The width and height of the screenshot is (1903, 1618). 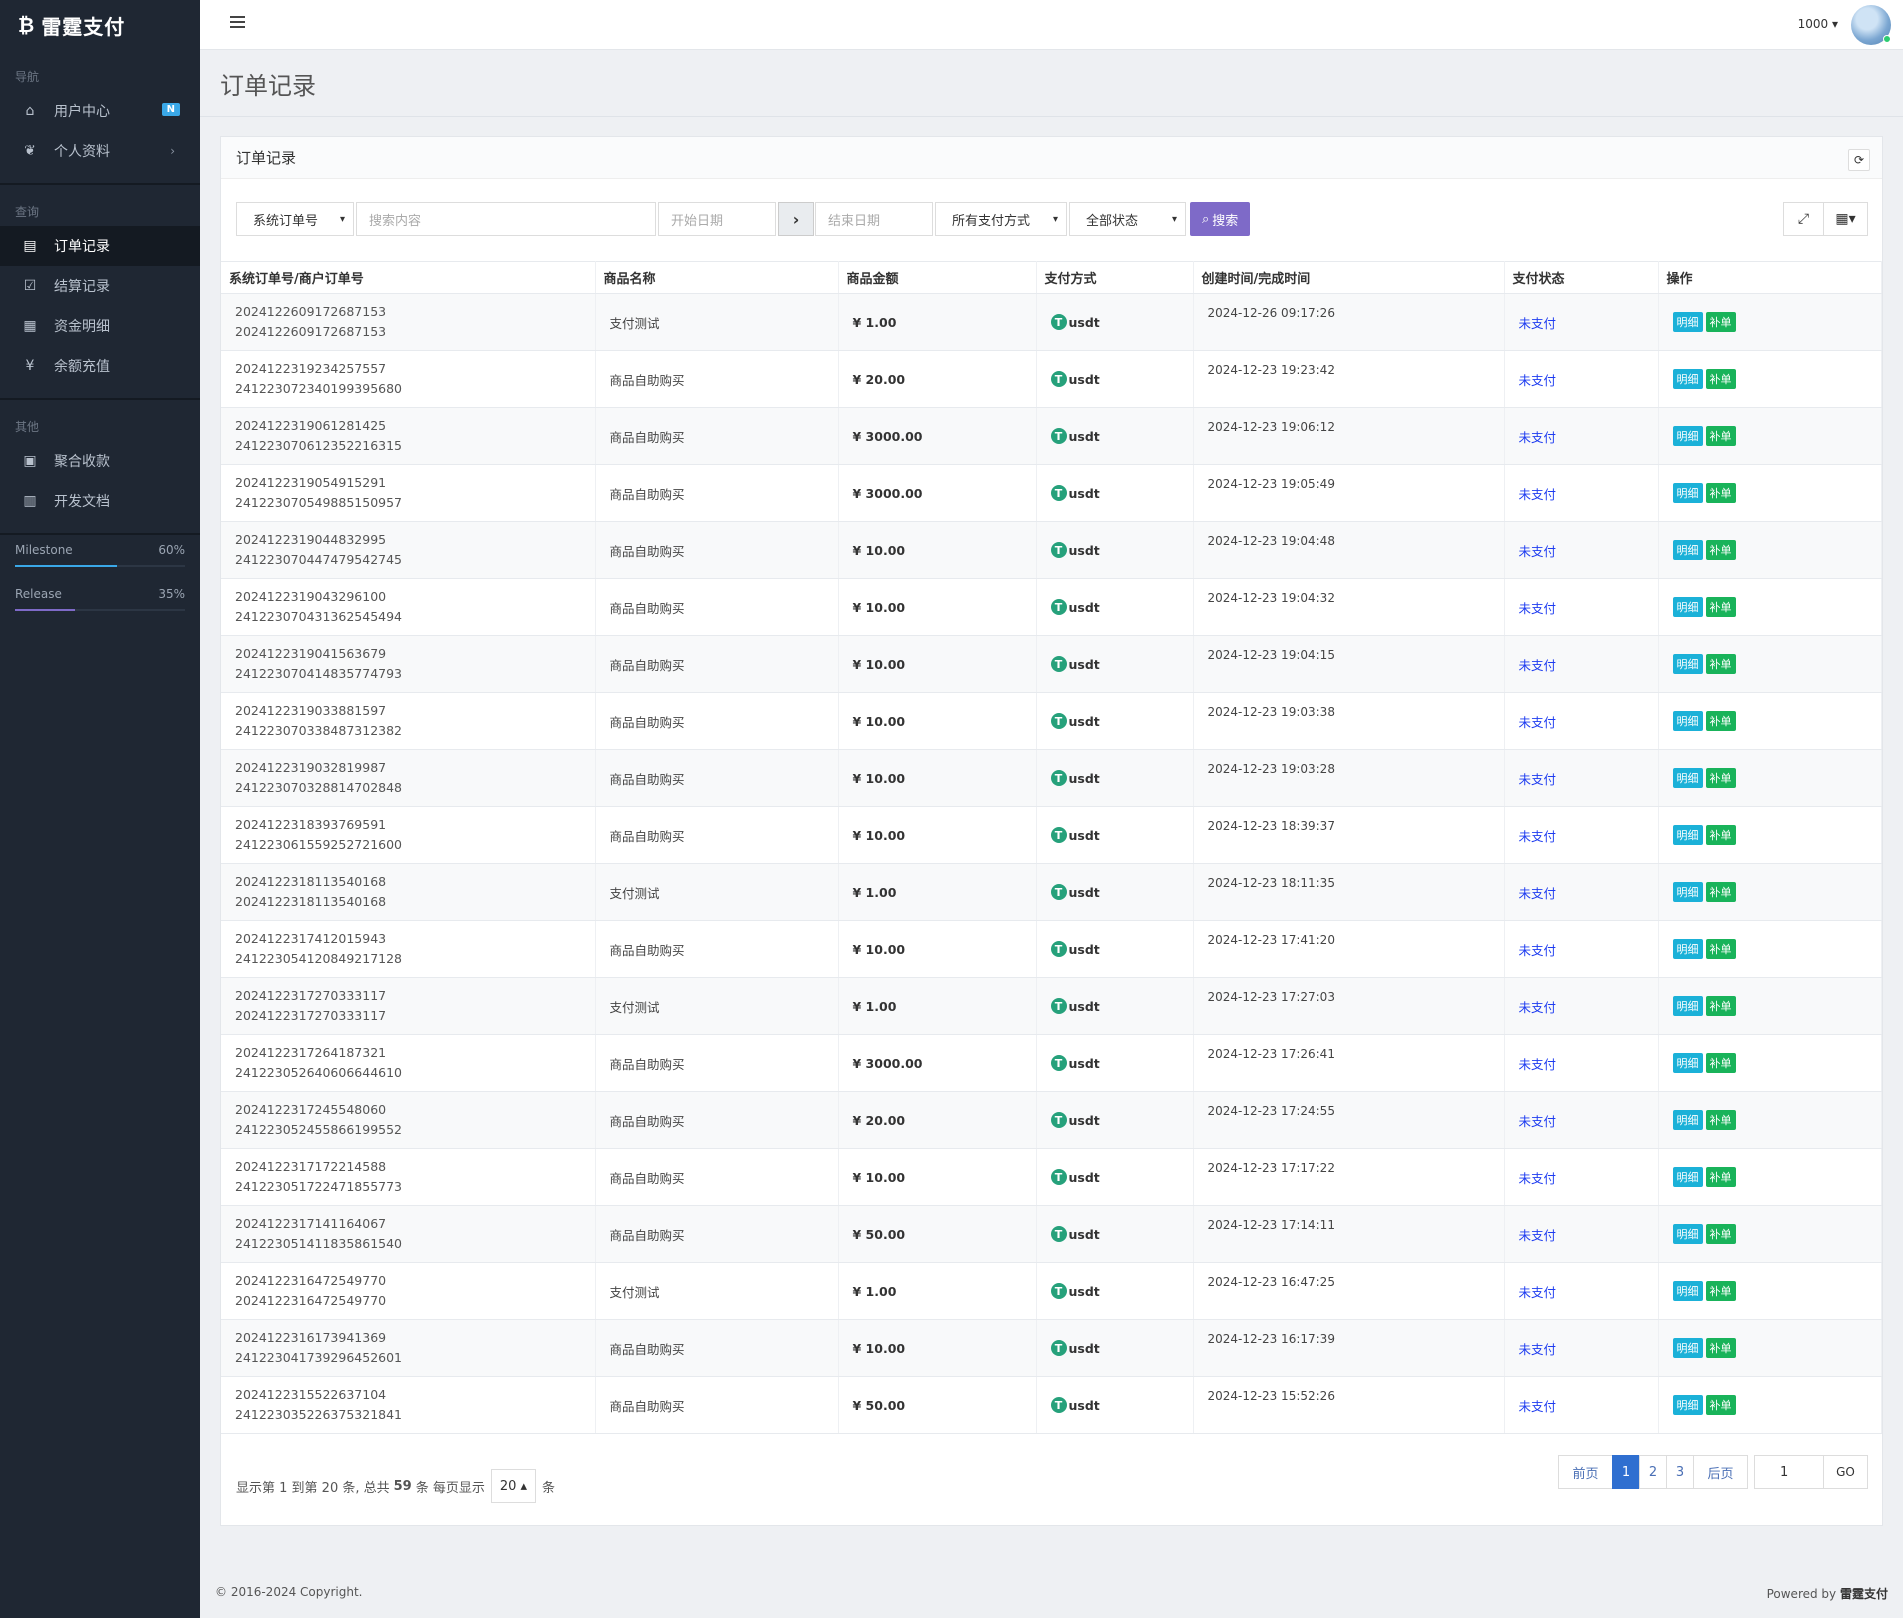 I want to click on pay-method-select: 所有支付方式 ▾, so click(x=1001, y=219).